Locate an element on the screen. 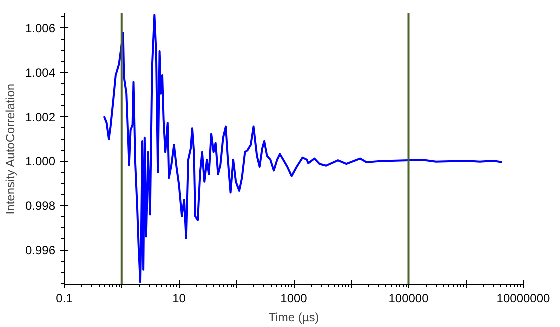 The width and height of the screenshot is (560, 327). y-axis-title: Intensity AutoCorrelation is located at coordinates (10, 149).